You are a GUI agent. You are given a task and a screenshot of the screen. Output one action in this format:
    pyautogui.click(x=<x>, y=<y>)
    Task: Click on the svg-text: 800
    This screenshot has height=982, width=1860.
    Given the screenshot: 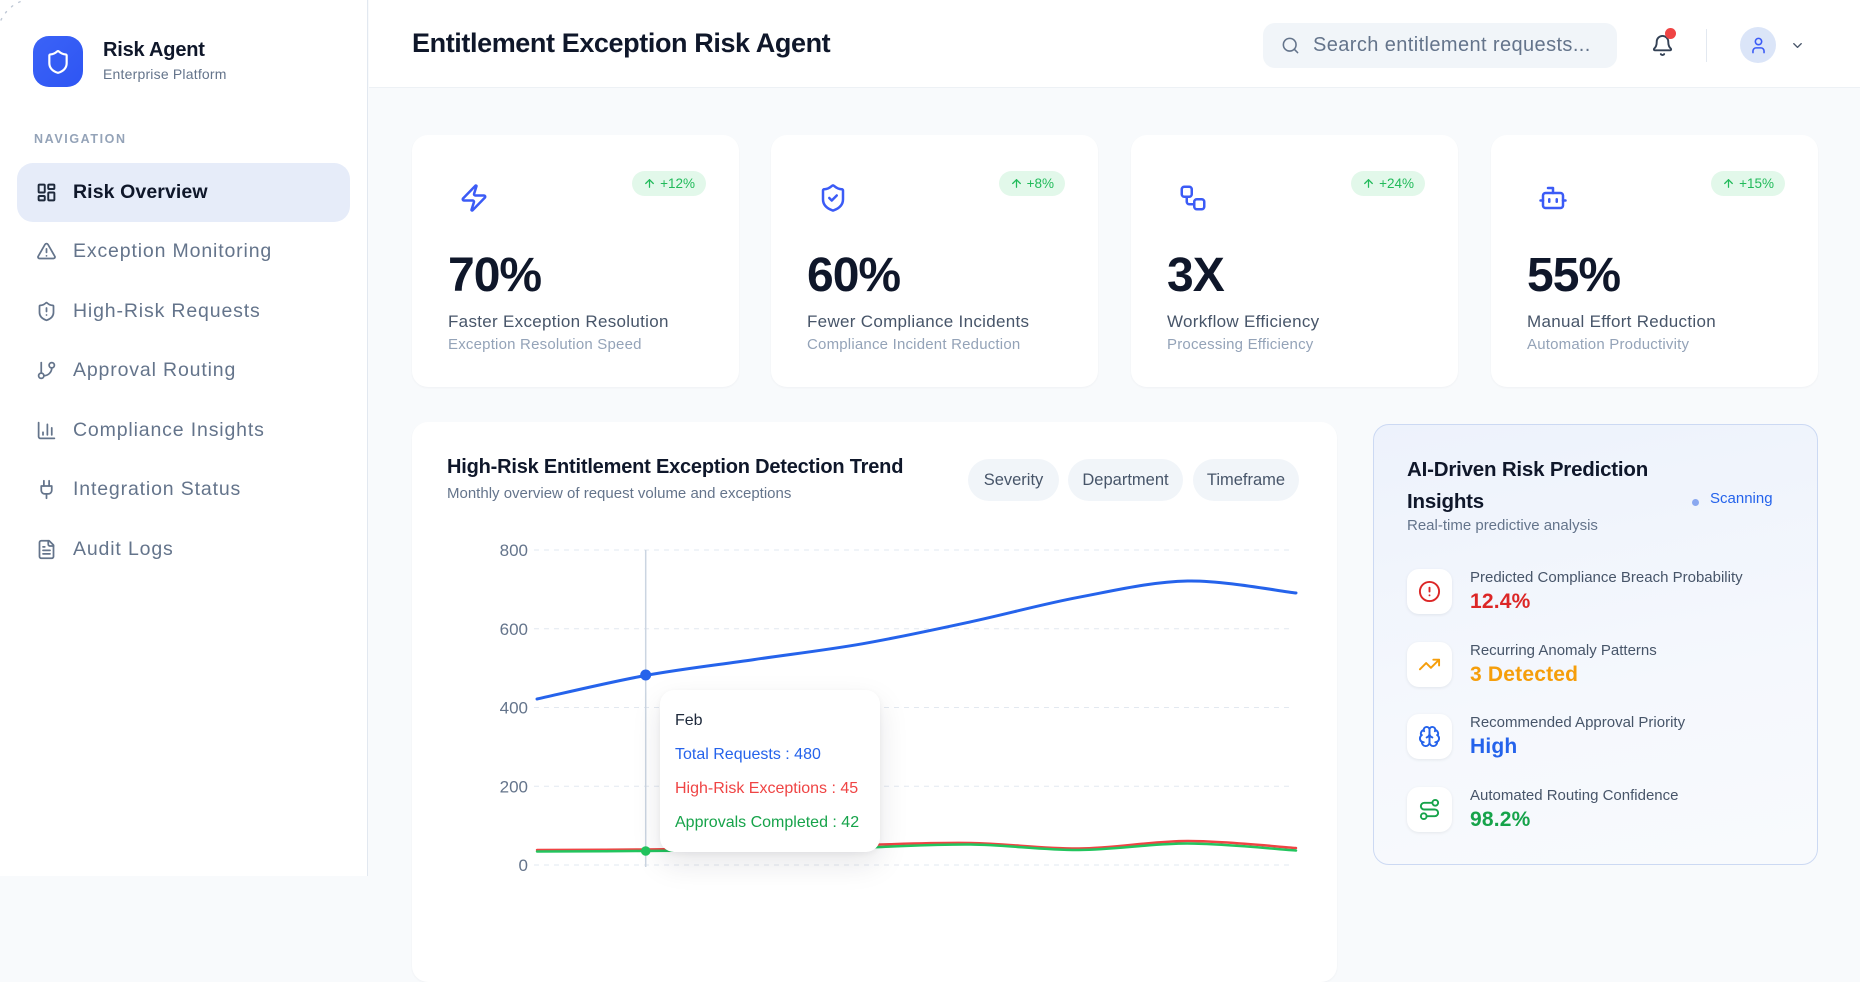 What is the action you would take?
    pyautogui.click(x=514, y=550)
    